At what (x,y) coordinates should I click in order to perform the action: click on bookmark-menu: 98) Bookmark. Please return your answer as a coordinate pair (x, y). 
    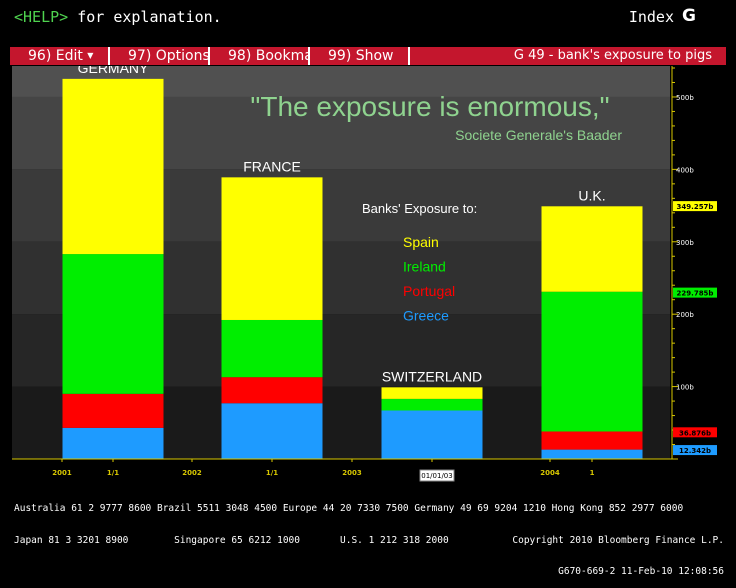
    Looking at the image, I should click on (260, 56).